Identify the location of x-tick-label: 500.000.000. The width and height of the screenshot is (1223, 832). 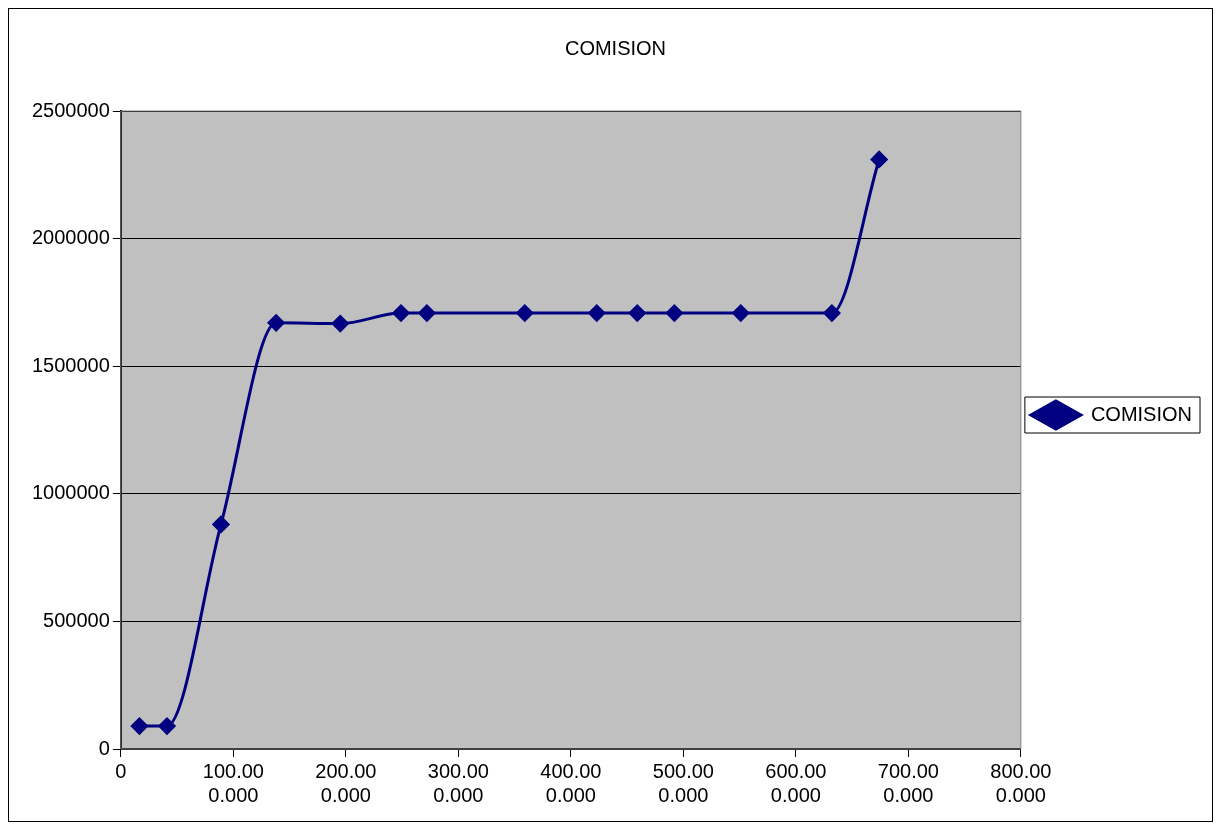
(683, 782).